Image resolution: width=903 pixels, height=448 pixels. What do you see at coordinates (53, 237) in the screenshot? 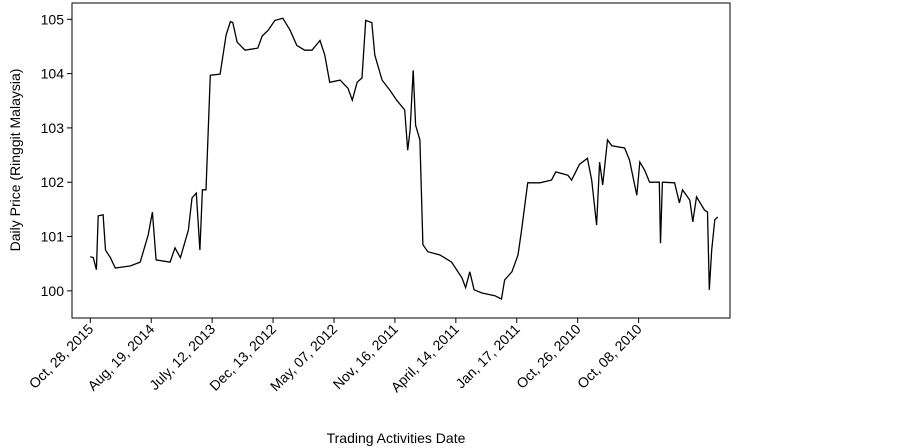
I see `y-tick-label: 101` at bounding box center [53, 237].